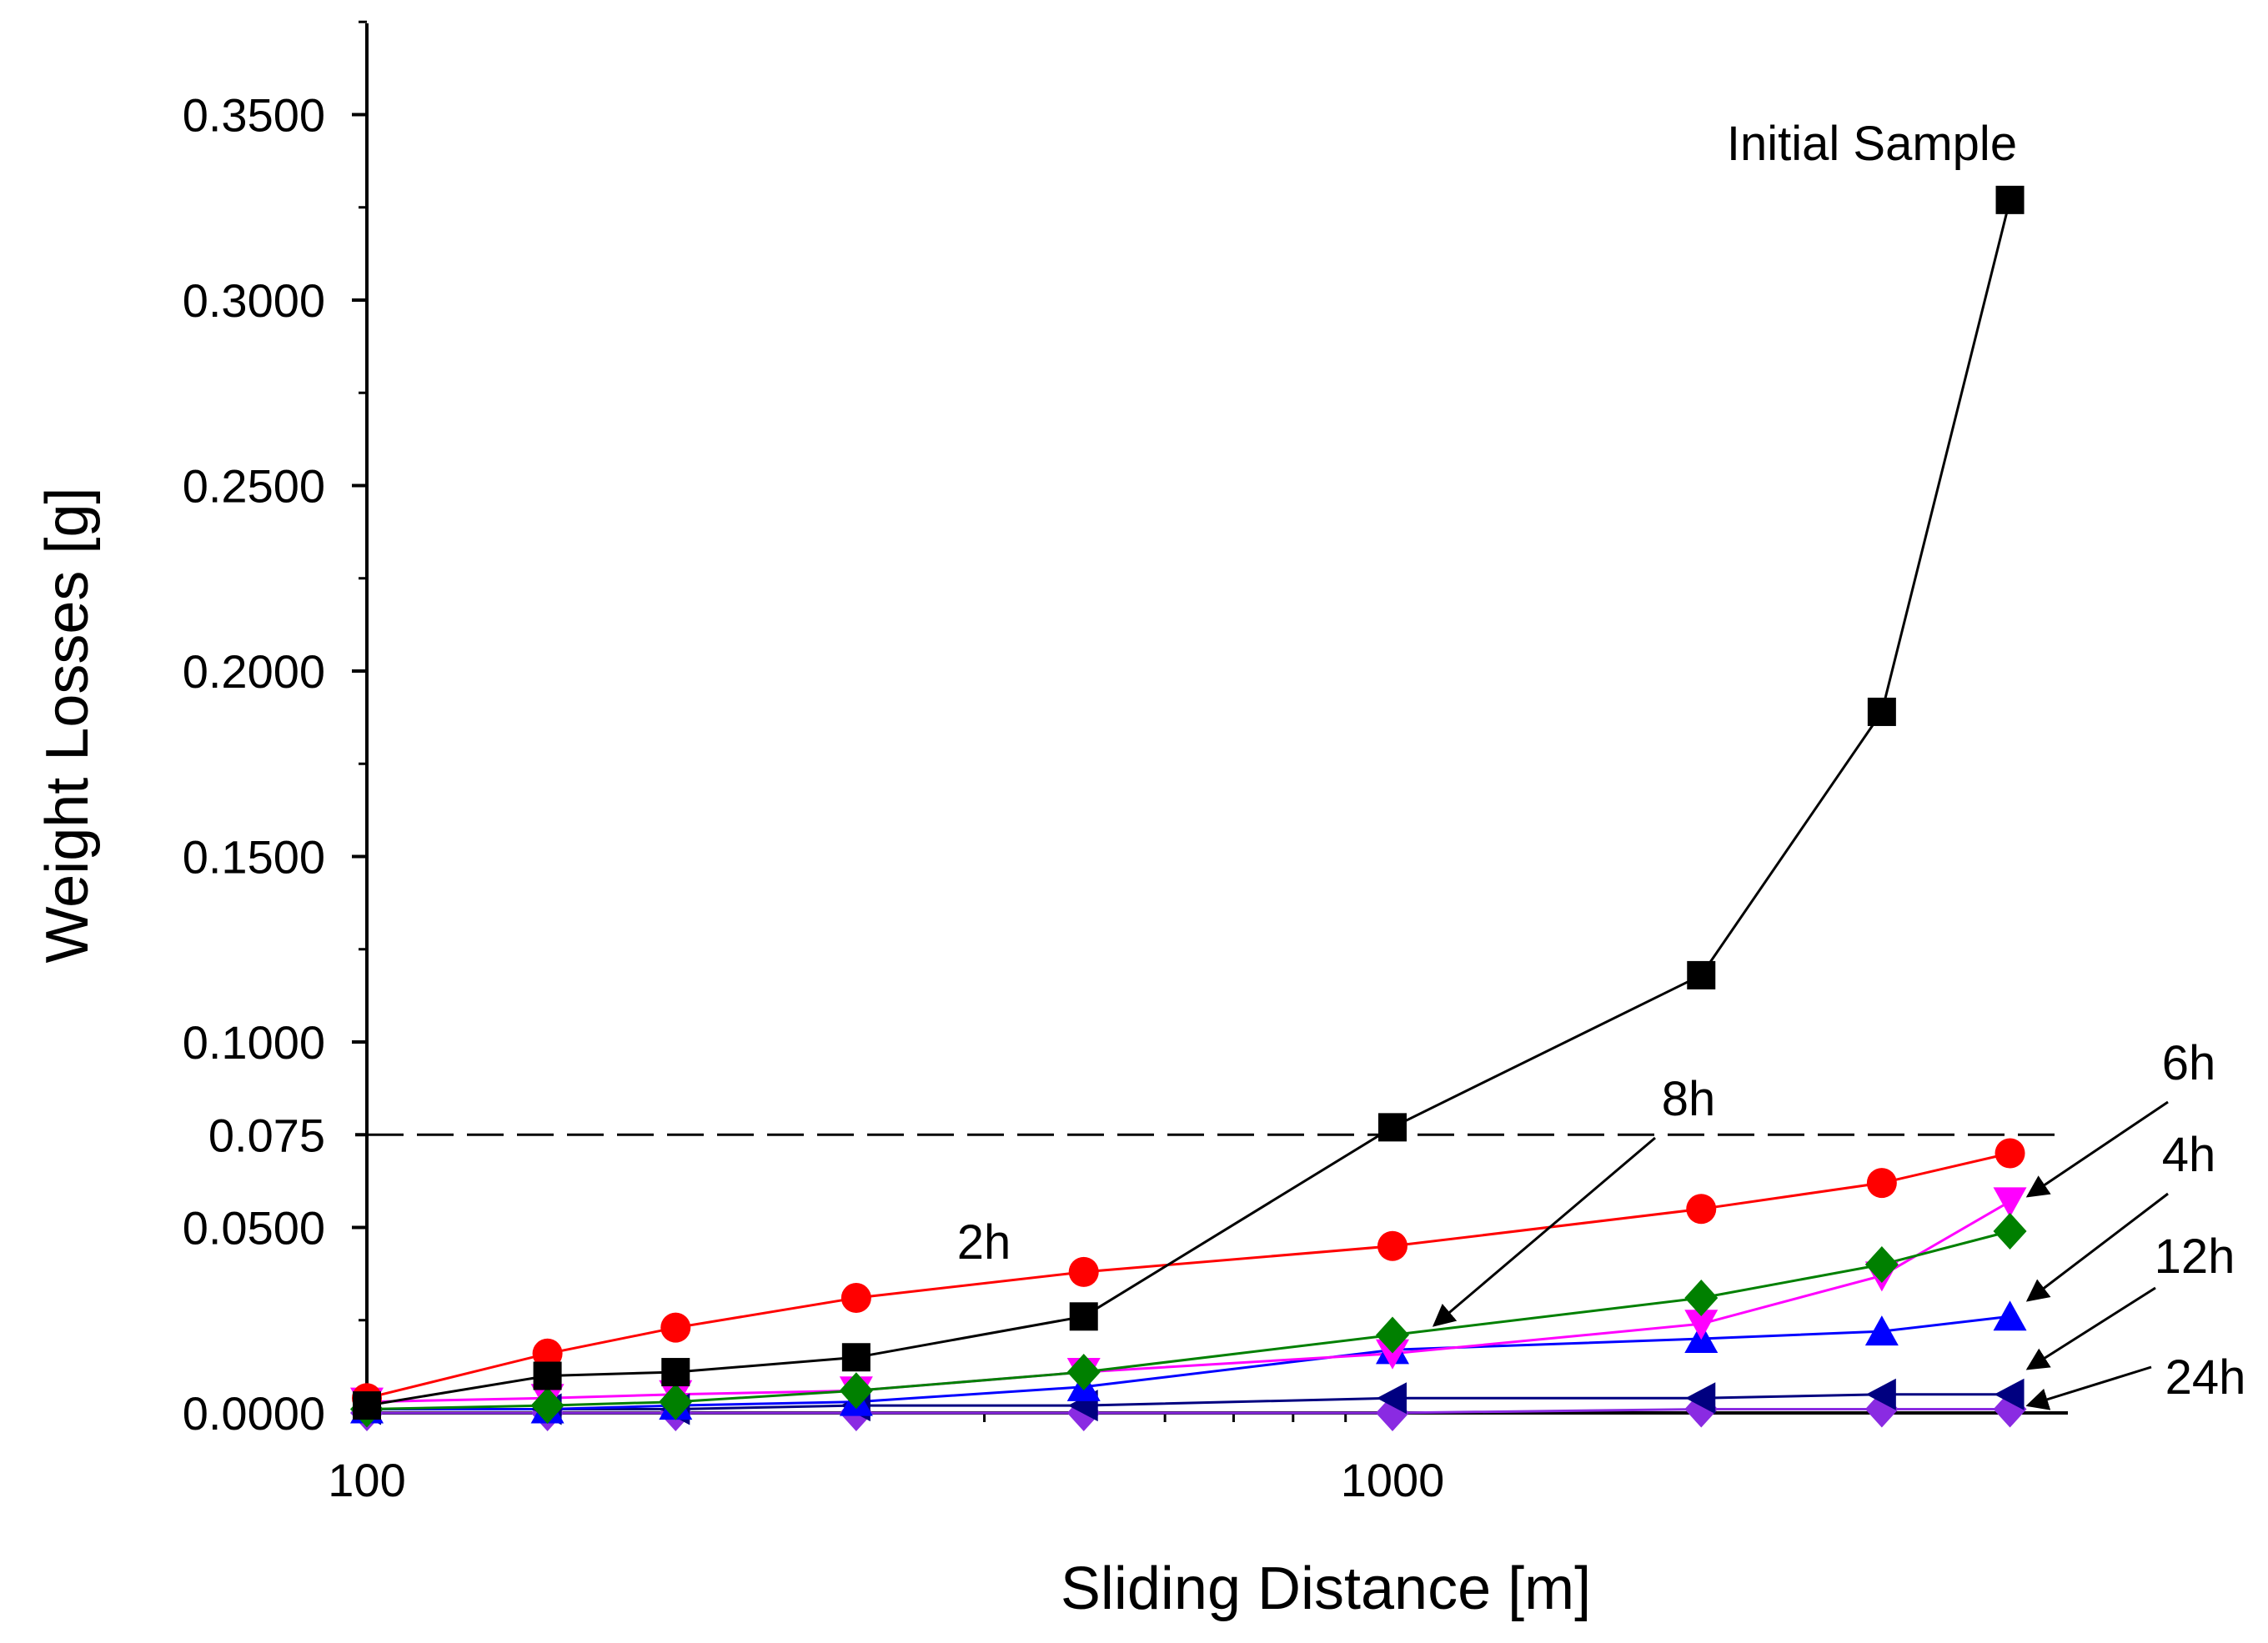  Describe the element at coordinates (1188, 1320) in the screenshot. I see `series-line-8h` at that location.